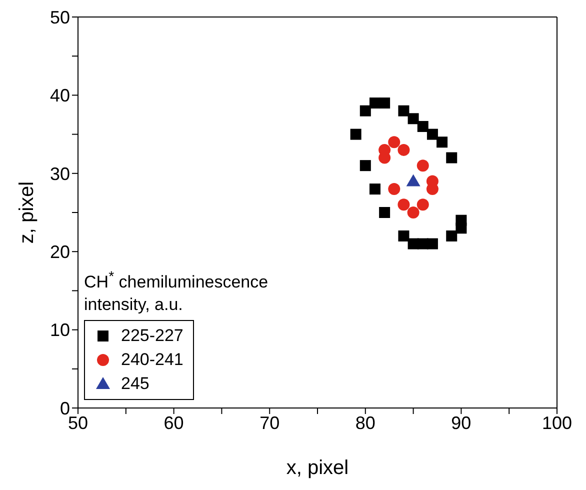 Image resolution: width=586 pixels, height=490 pixels. I want to click on y-tick-label: 30, so click(60, 174).